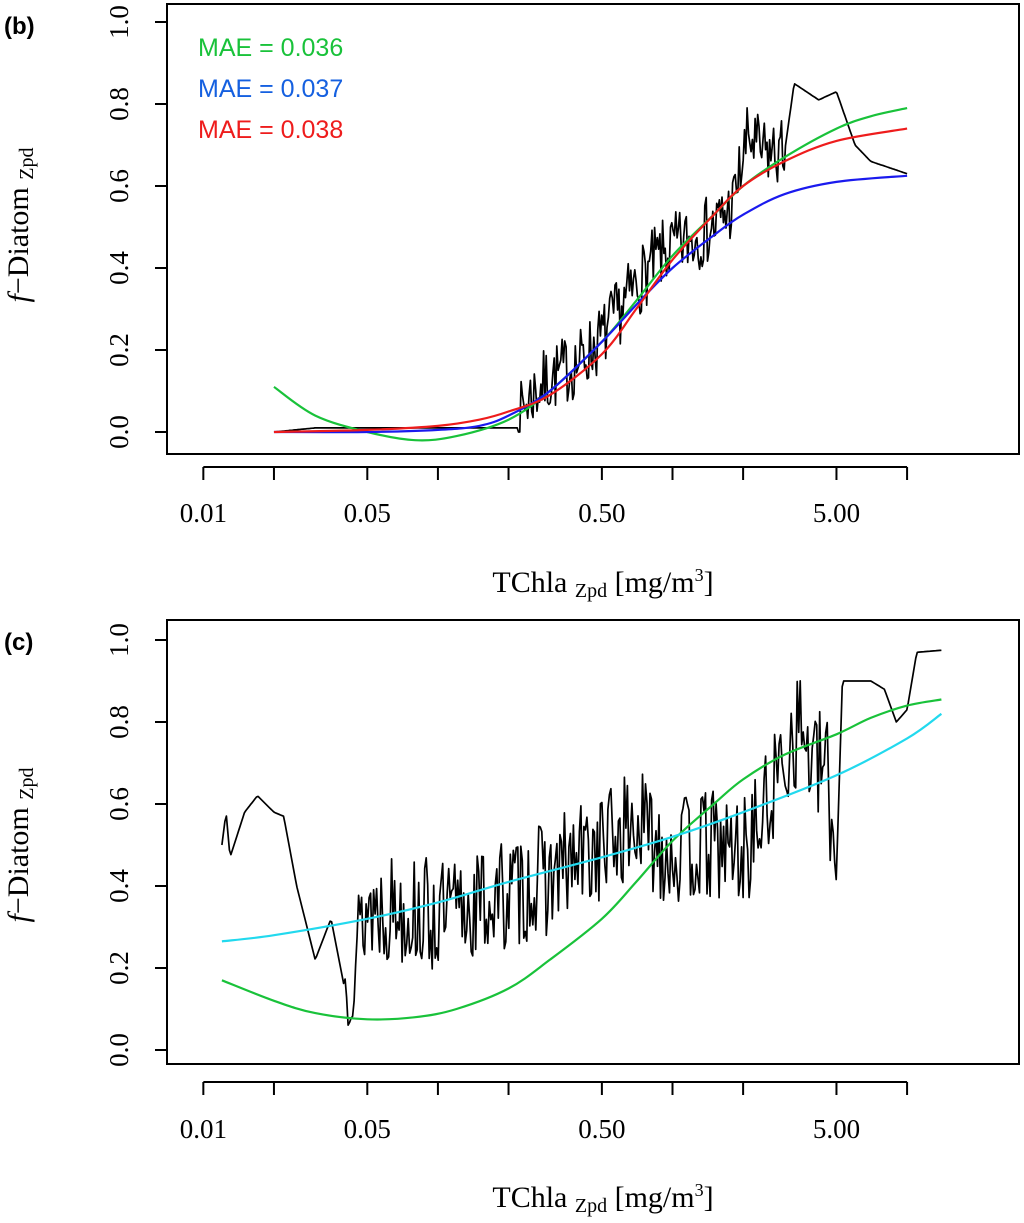 The image size is (1024, 1223). What do you see at coordinates (18, 642) in the screenshot?
I see `panel-label: (c)` at bounding box center [18, 642].